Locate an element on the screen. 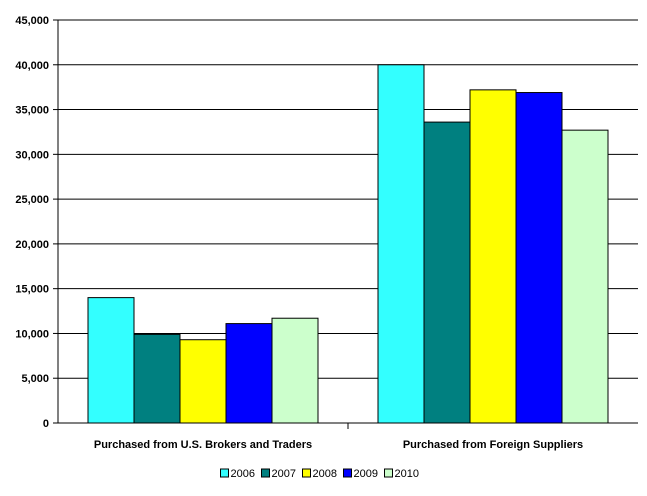 The image size is (647, 496). legend-swatch-2009 is located at coordinates (347, 473).